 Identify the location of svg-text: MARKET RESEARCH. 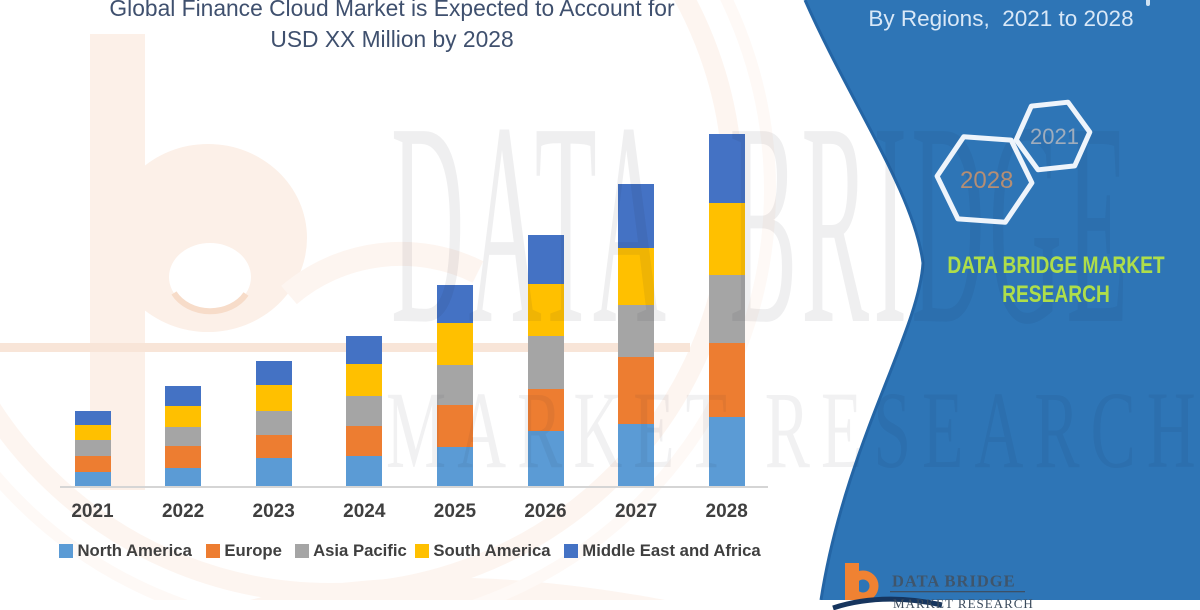
(963, 603).